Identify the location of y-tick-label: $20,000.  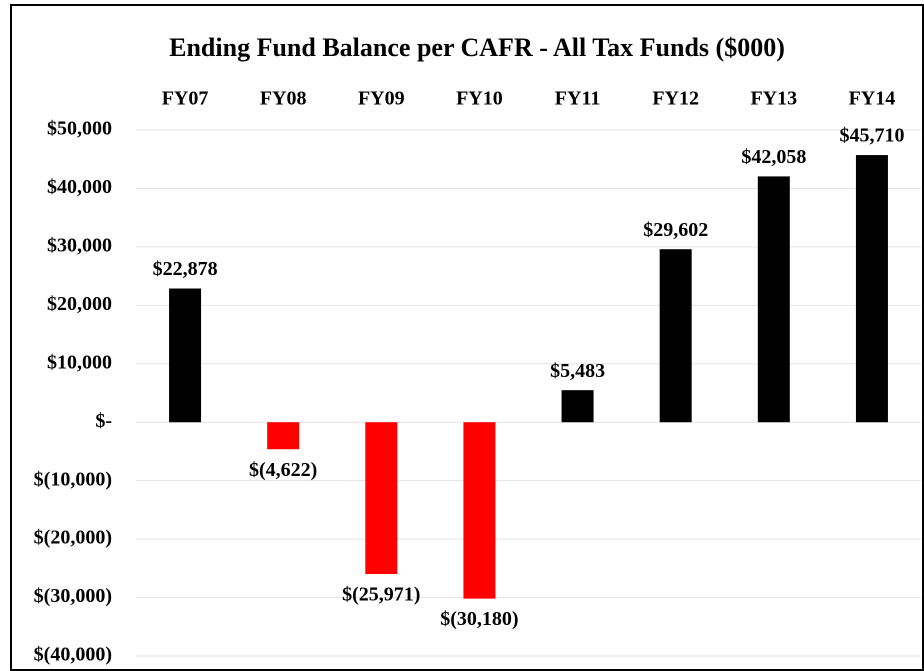
(79, 304).